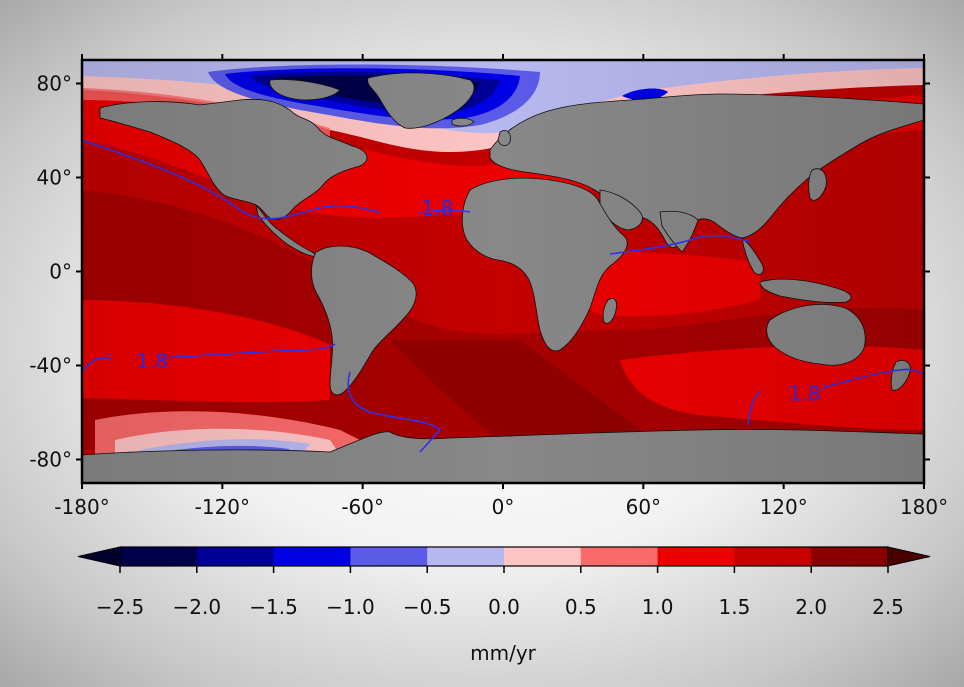 The height and width of the screenshot is (687, 964). I want to click on colorbar-under-extend, so click(99, 556).